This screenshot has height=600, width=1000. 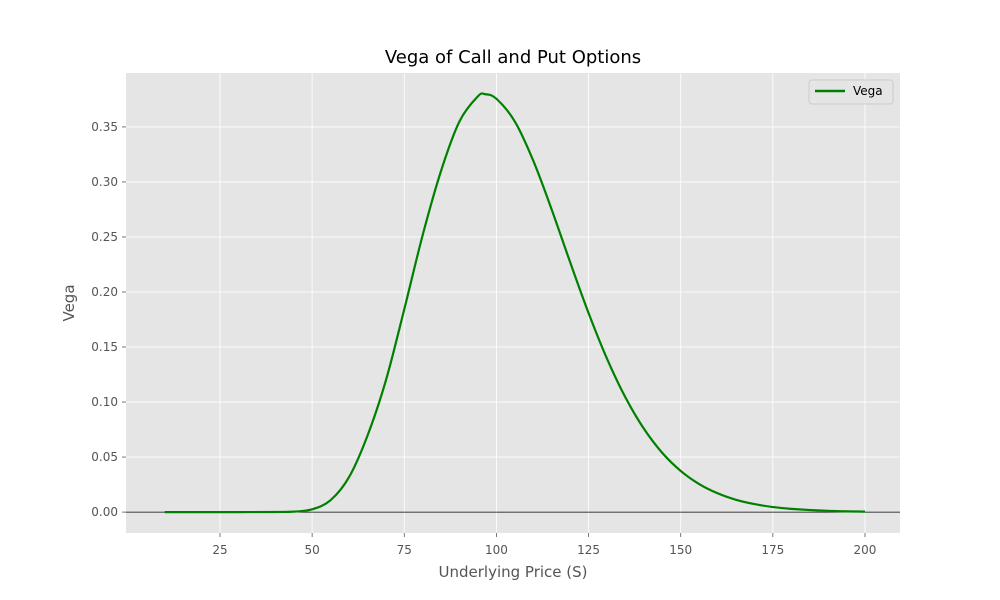 What do you see at coordinates (868, 91) in the screenshot?
I see `legend-label-vega: Vega` at bounding box center [868, 91].